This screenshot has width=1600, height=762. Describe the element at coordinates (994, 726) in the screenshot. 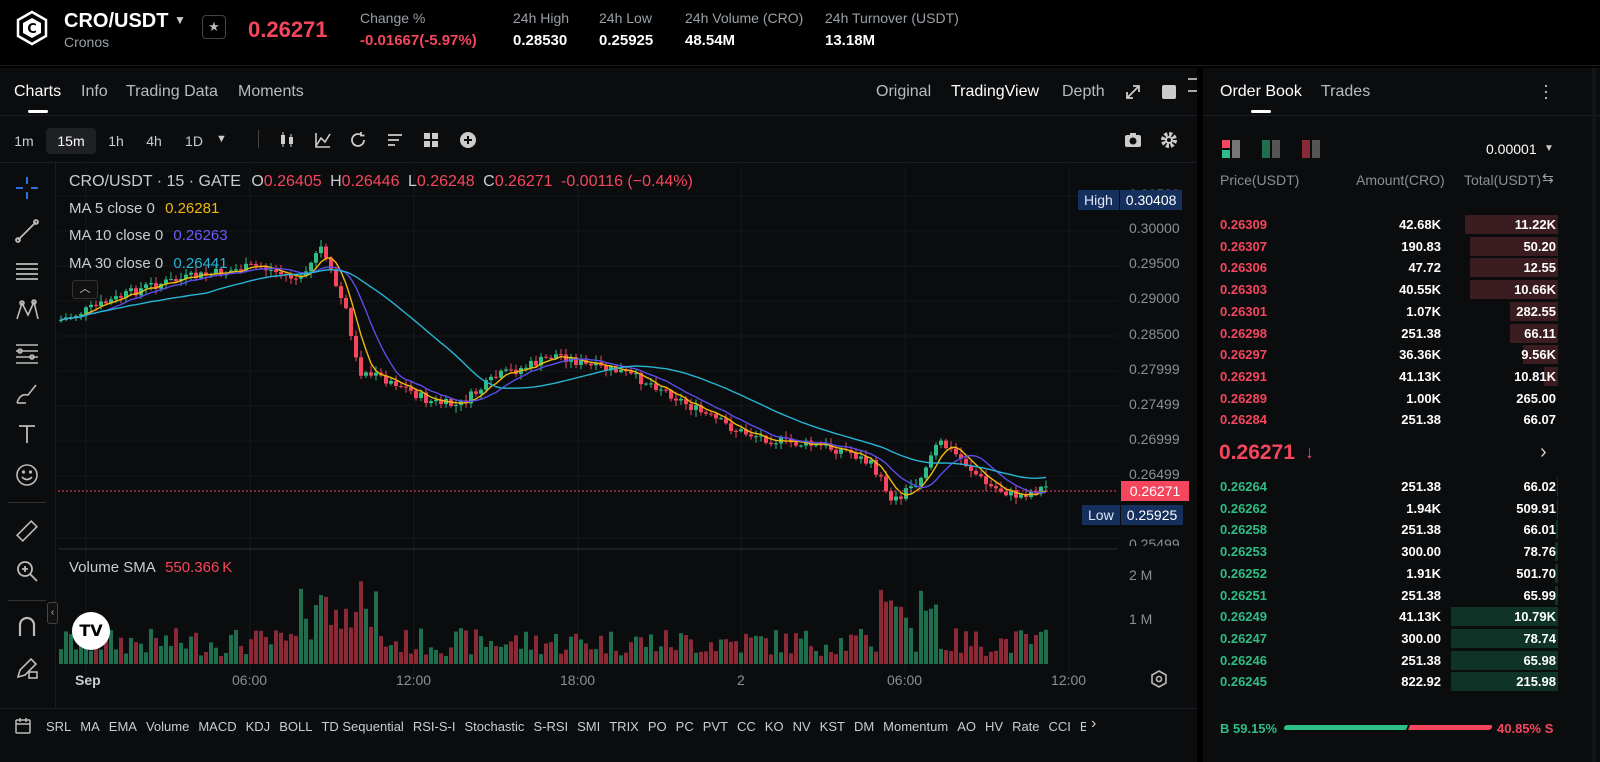

I see `indicator-hv: HV` at that location.